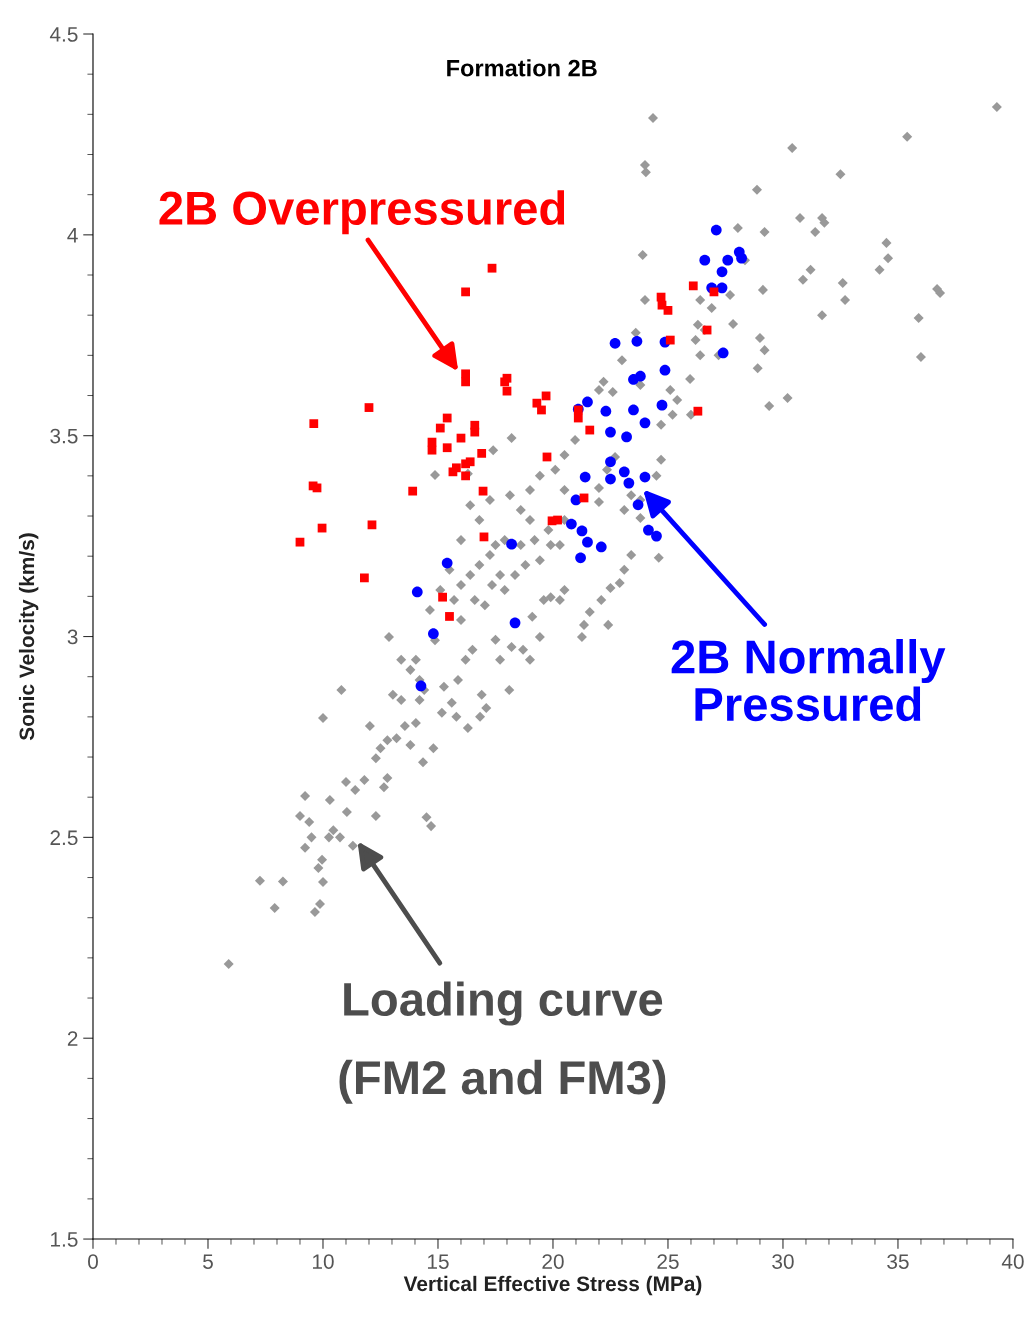 Image resolution: width=1031 pixels, height=1318 pixels. What do you see at coordinates (72, 637) in the screenshot?
I see `y-tick-label: 3` at bounding box center [72, 637].